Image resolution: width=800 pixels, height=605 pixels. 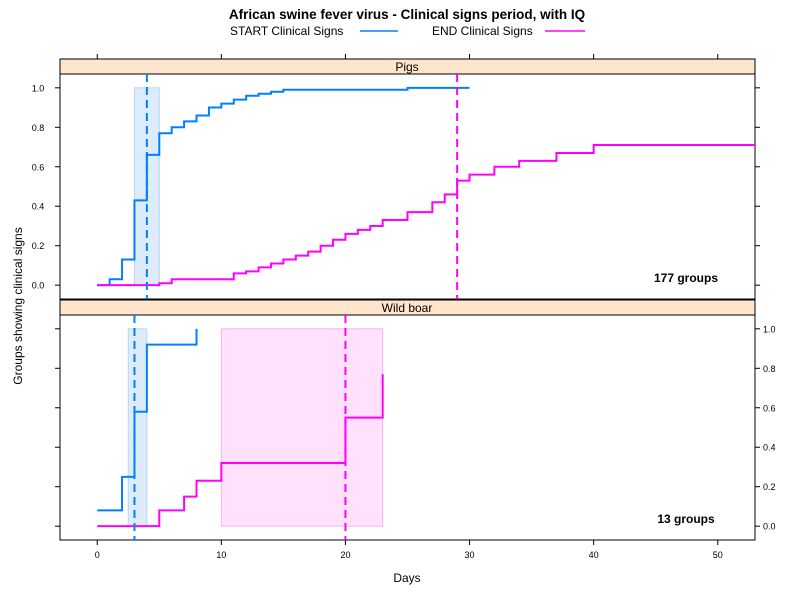 What do you see at coordinates (407, 31) in the screenshot?
I see `legend: START Clinical Signs END Clinical Signs` at bounding box center [407, 31].